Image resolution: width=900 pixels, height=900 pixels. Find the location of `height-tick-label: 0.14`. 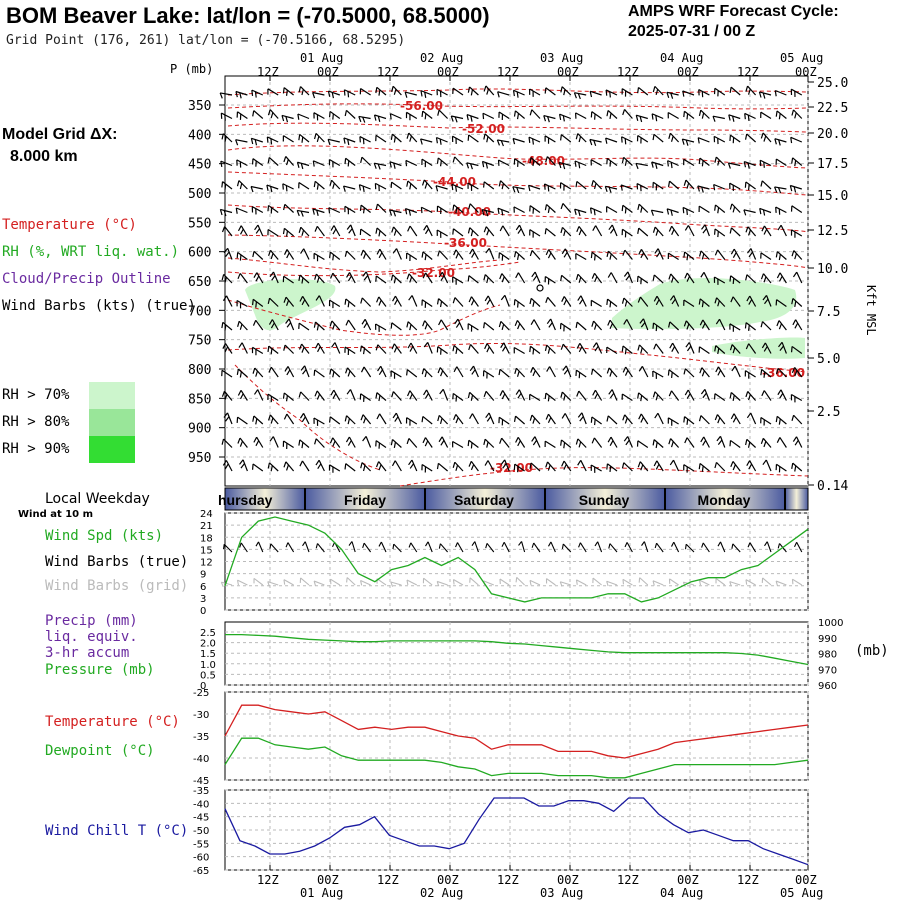

height-tick-label: 0.14 is located at coordinates (832, 486).